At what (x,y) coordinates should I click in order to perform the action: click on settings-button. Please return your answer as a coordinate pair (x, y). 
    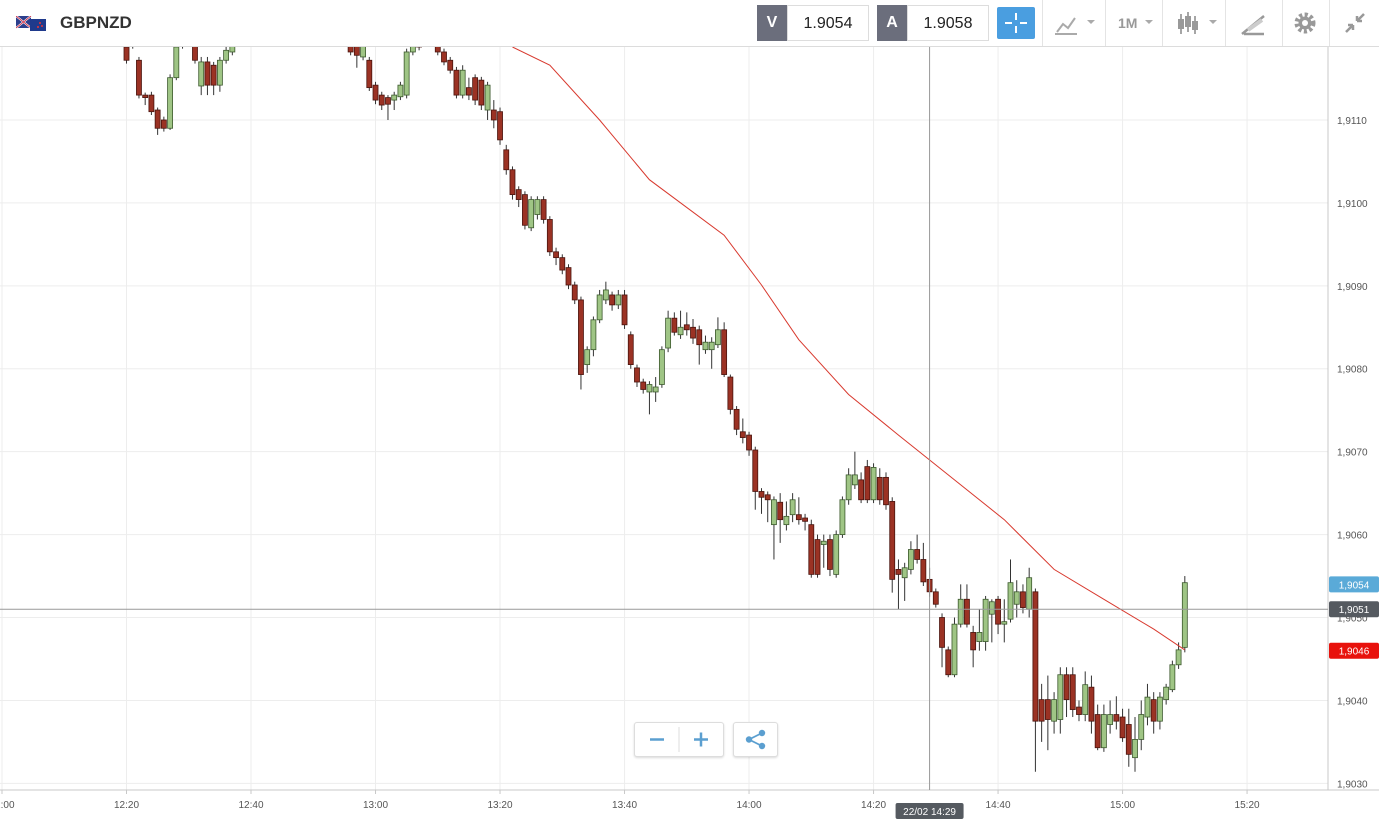
    Looking at the image, I should click on (1305, 23).